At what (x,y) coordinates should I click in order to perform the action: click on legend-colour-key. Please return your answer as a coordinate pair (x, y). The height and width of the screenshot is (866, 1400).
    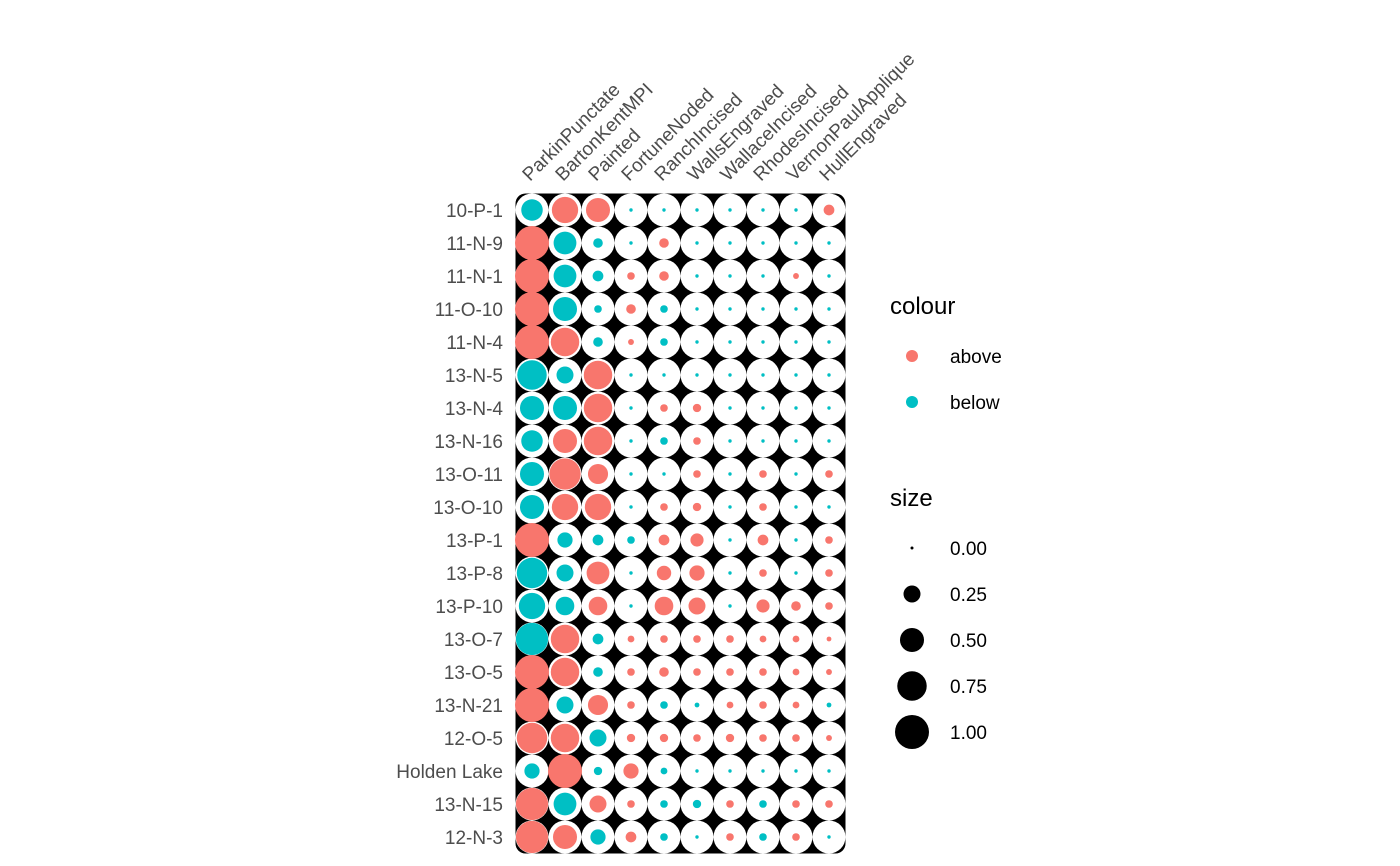
    Looking at the image, I should click on (912, 356).